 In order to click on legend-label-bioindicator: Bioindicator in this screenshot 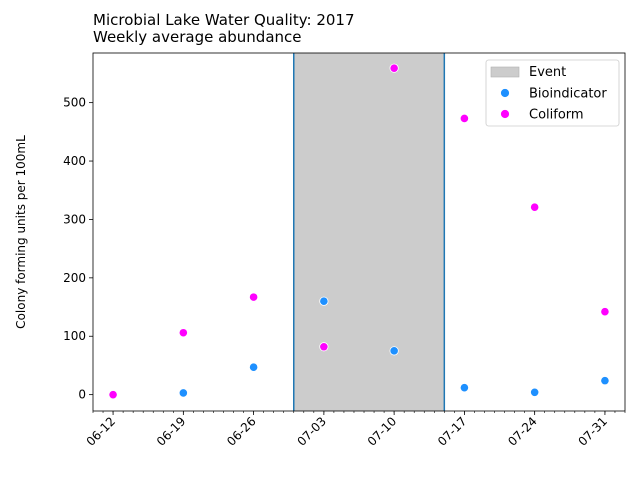, I will do `click(568, 94)`.